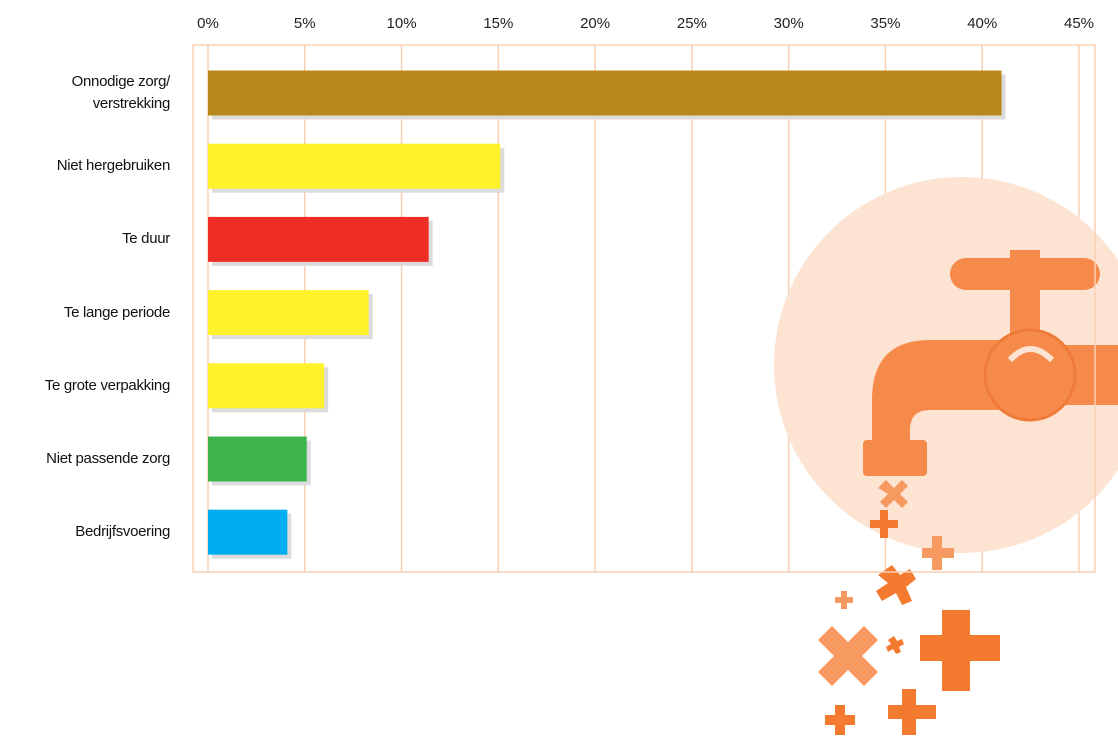 This screenshot has width=1118, height=738. I want to click on category-label: Bedrijfsvoering, so click(122, 532).